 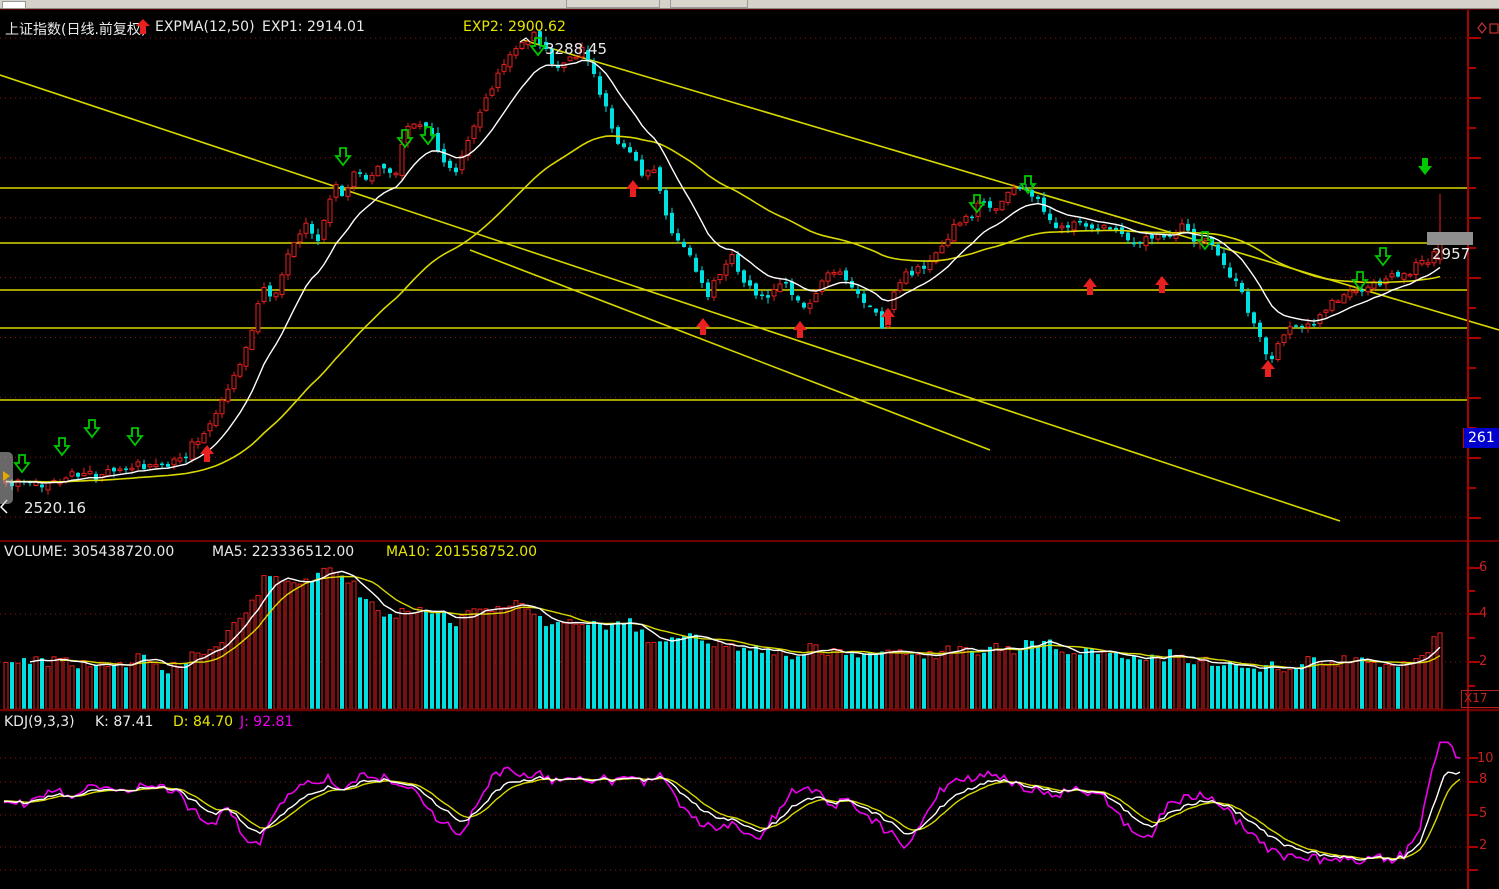 I want to click on kdj-axis-tick: 10, so click(x=1485, y=758).